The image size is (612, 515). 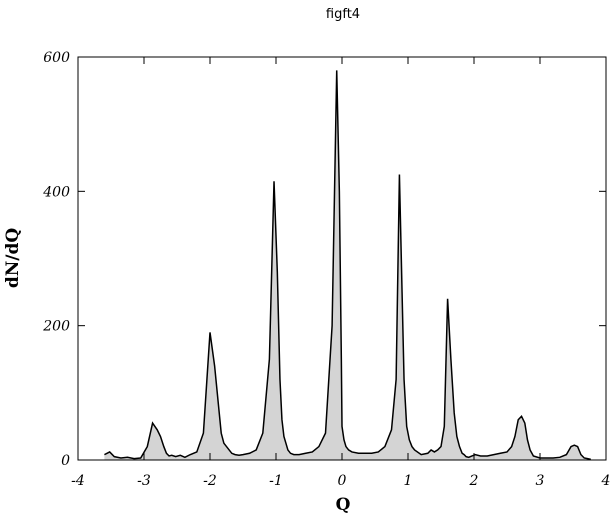 What do you see at coordinates (56, 58) in the screenshot?
I see `y-tick-label: 600` at bounding box center [56, 58].